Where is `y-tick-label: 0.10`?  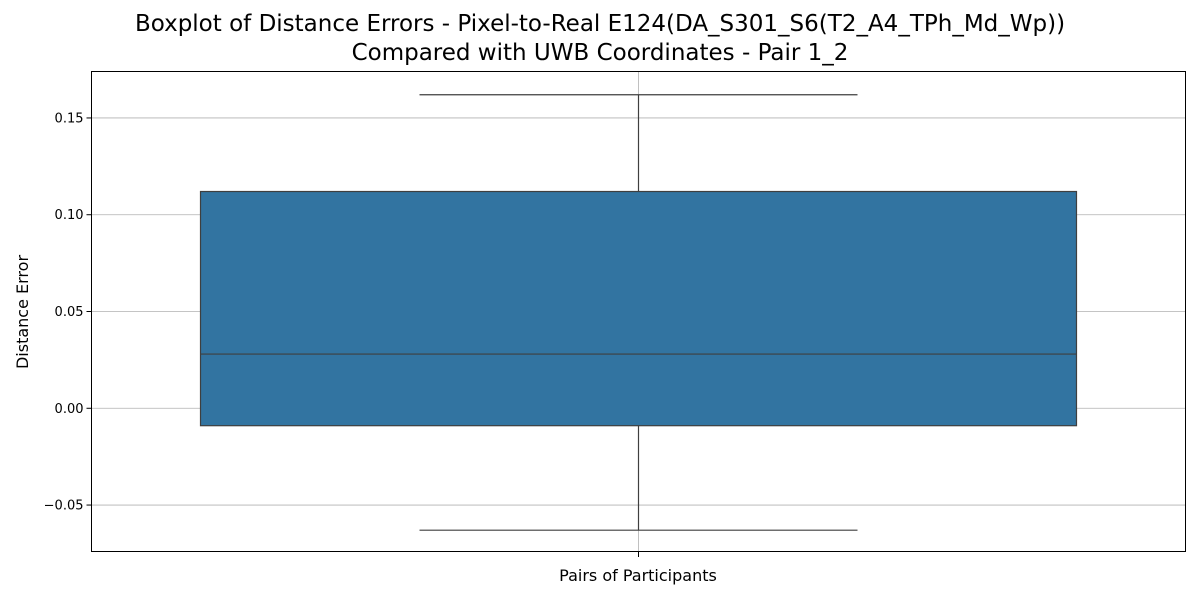 y-tick-label: 0.10 is located at coordinates (69, 215).